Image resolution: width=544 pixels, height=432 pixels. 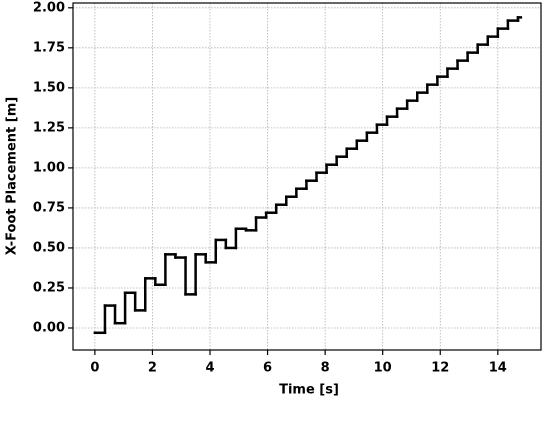 I want to click on x-tick-label: 6, so click(x=267, y=368).